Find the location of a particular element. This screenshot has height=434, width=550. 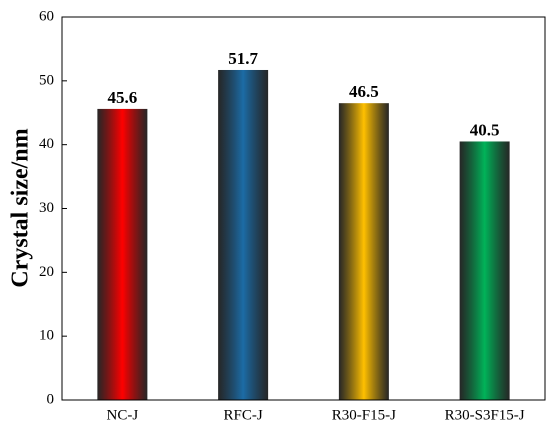

value-label: 46.5 is located at coordinates (364, 91).